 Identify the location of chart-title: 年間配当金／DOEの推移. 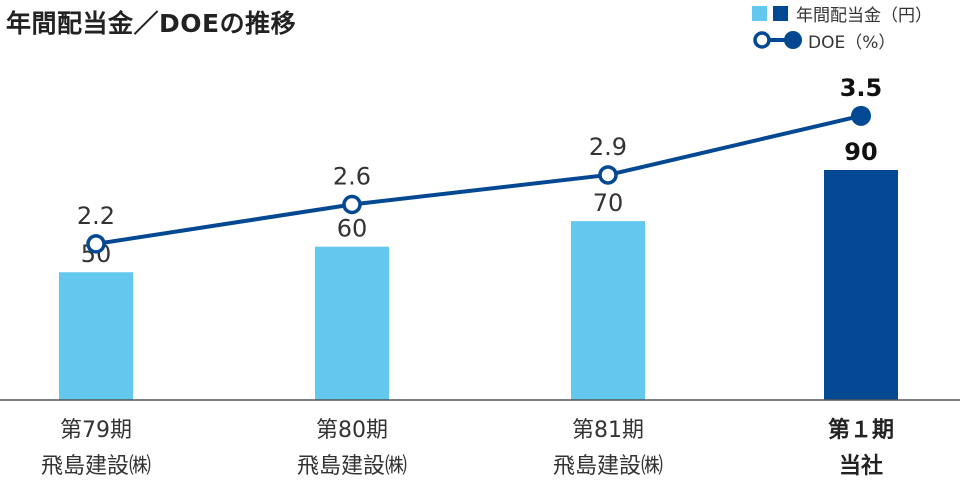
(151, 23).